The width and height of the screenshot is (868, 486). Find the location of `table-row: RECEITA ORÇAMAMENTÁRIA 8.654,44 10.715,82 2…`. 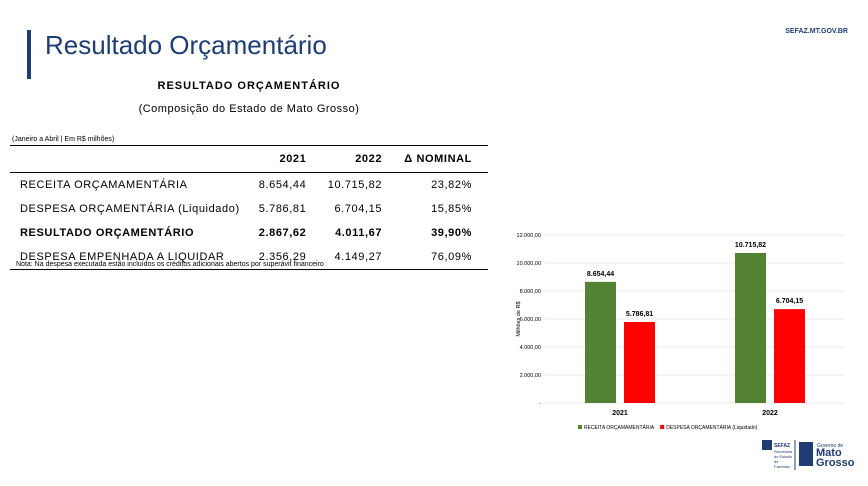

table-row: RECEITA ORÇAMAMENTÁRIA 8.654,44 10.715,82 2… is located at coordinates (249, 185).